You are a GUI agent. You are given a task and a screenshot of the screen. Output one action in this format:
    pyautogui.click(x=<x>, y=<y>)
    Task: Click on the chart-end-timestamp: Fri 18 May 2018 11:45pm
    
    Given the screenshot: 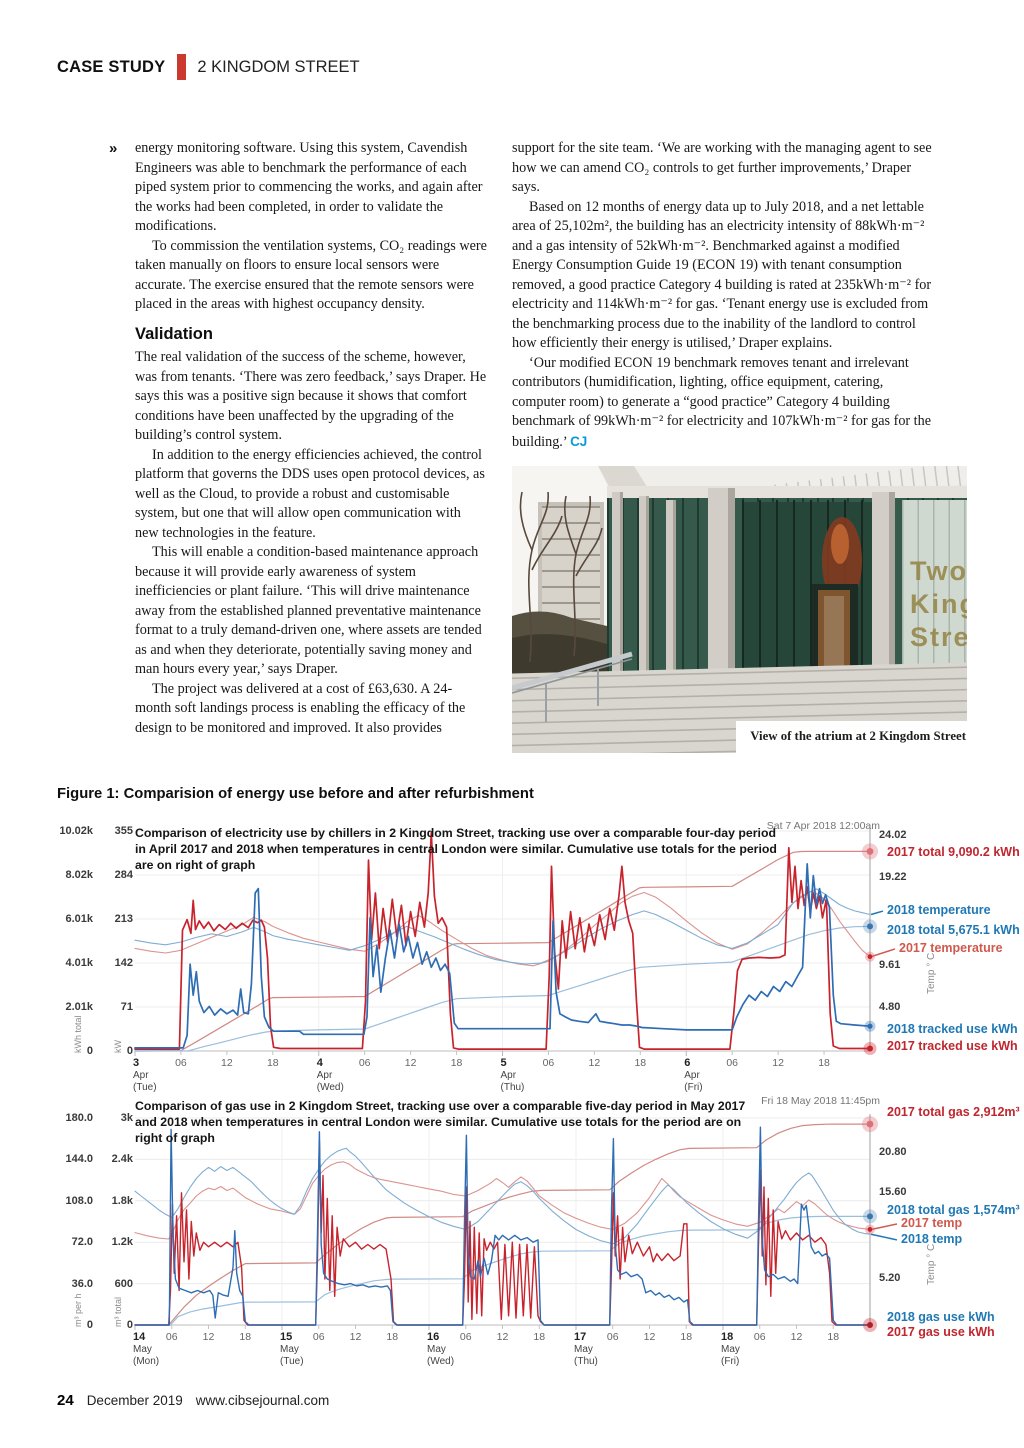 What is the action you would take?
    pyautogui.click(x=820, y=1101)
    